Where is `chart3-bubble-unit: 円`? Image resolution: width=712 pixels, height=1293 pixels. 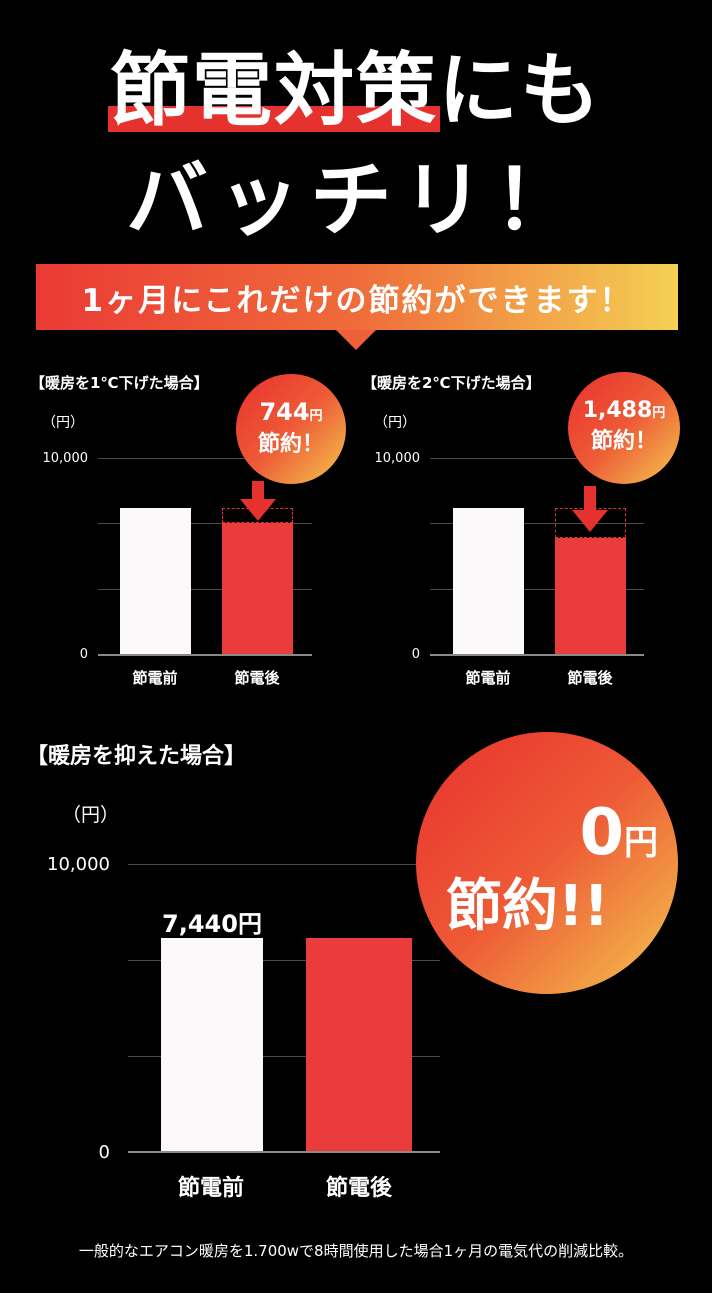
chart3-bubble-unit: 円 is located at coordinates (641, 843).